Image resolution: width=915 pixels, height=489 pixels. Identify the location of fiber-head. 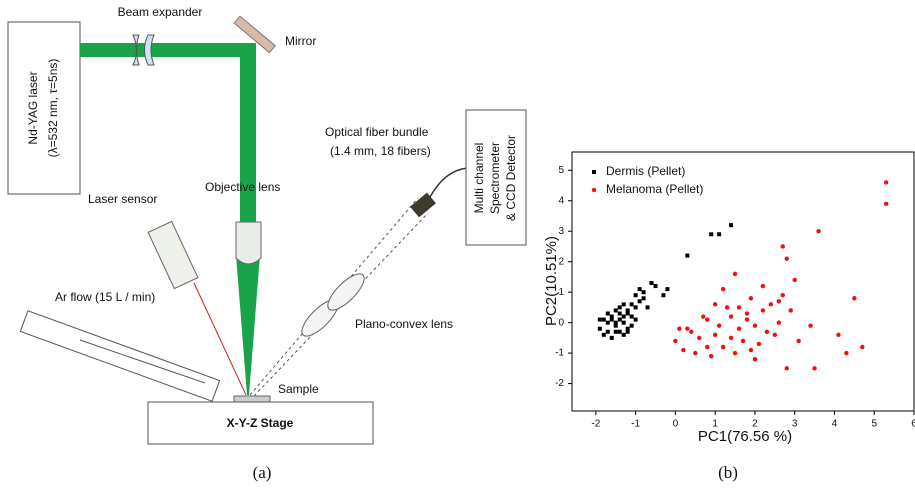
(423, 205).